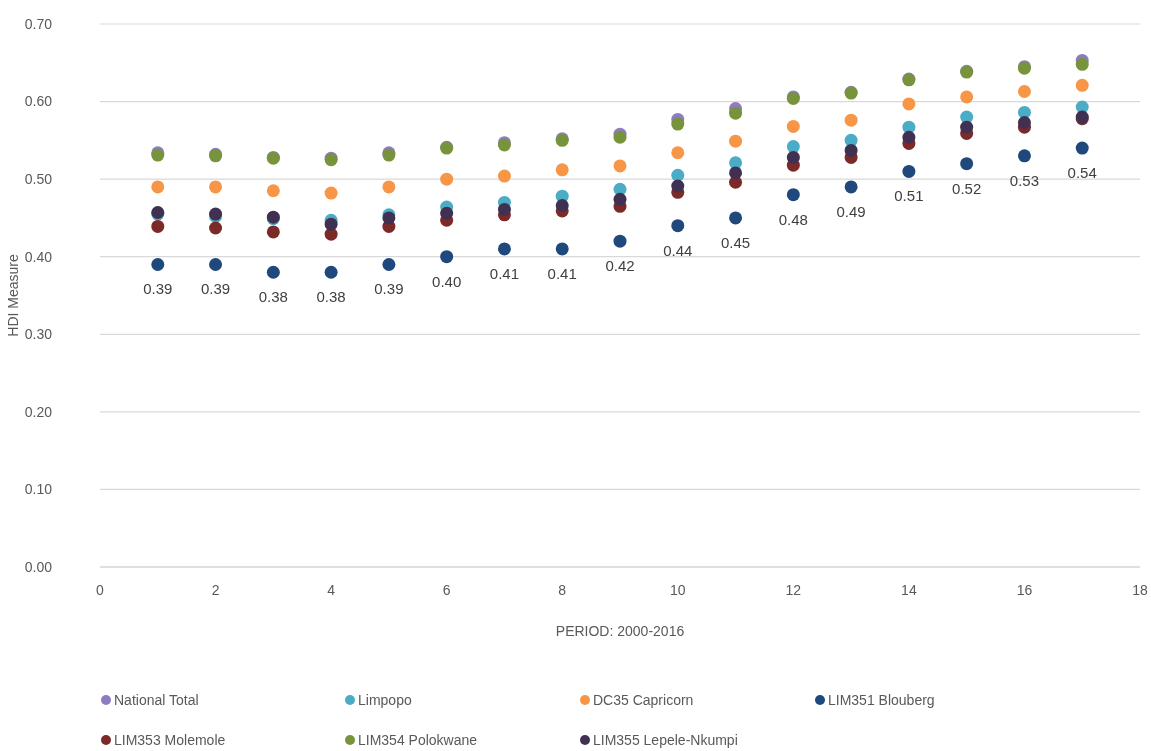 This screenshot has width=1151, height=751. What do you see at coordinates (1140, 590) in the screenshot?
I see `x-tick-label: 18` at bounding box center [1140, 590].